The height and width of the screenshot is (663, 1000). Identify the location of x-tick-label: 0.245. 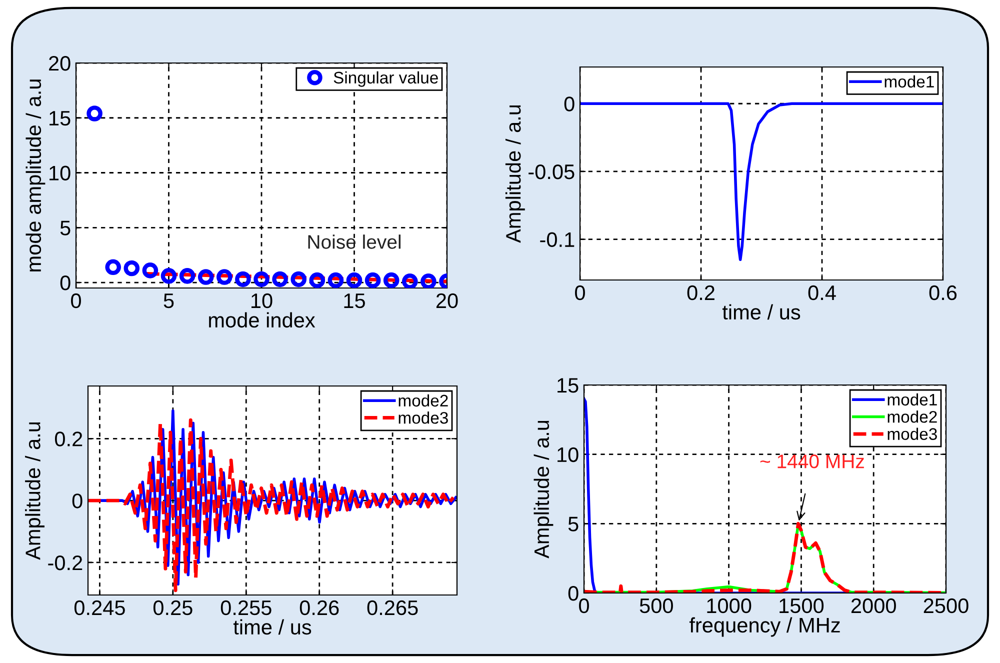
(99, 608).